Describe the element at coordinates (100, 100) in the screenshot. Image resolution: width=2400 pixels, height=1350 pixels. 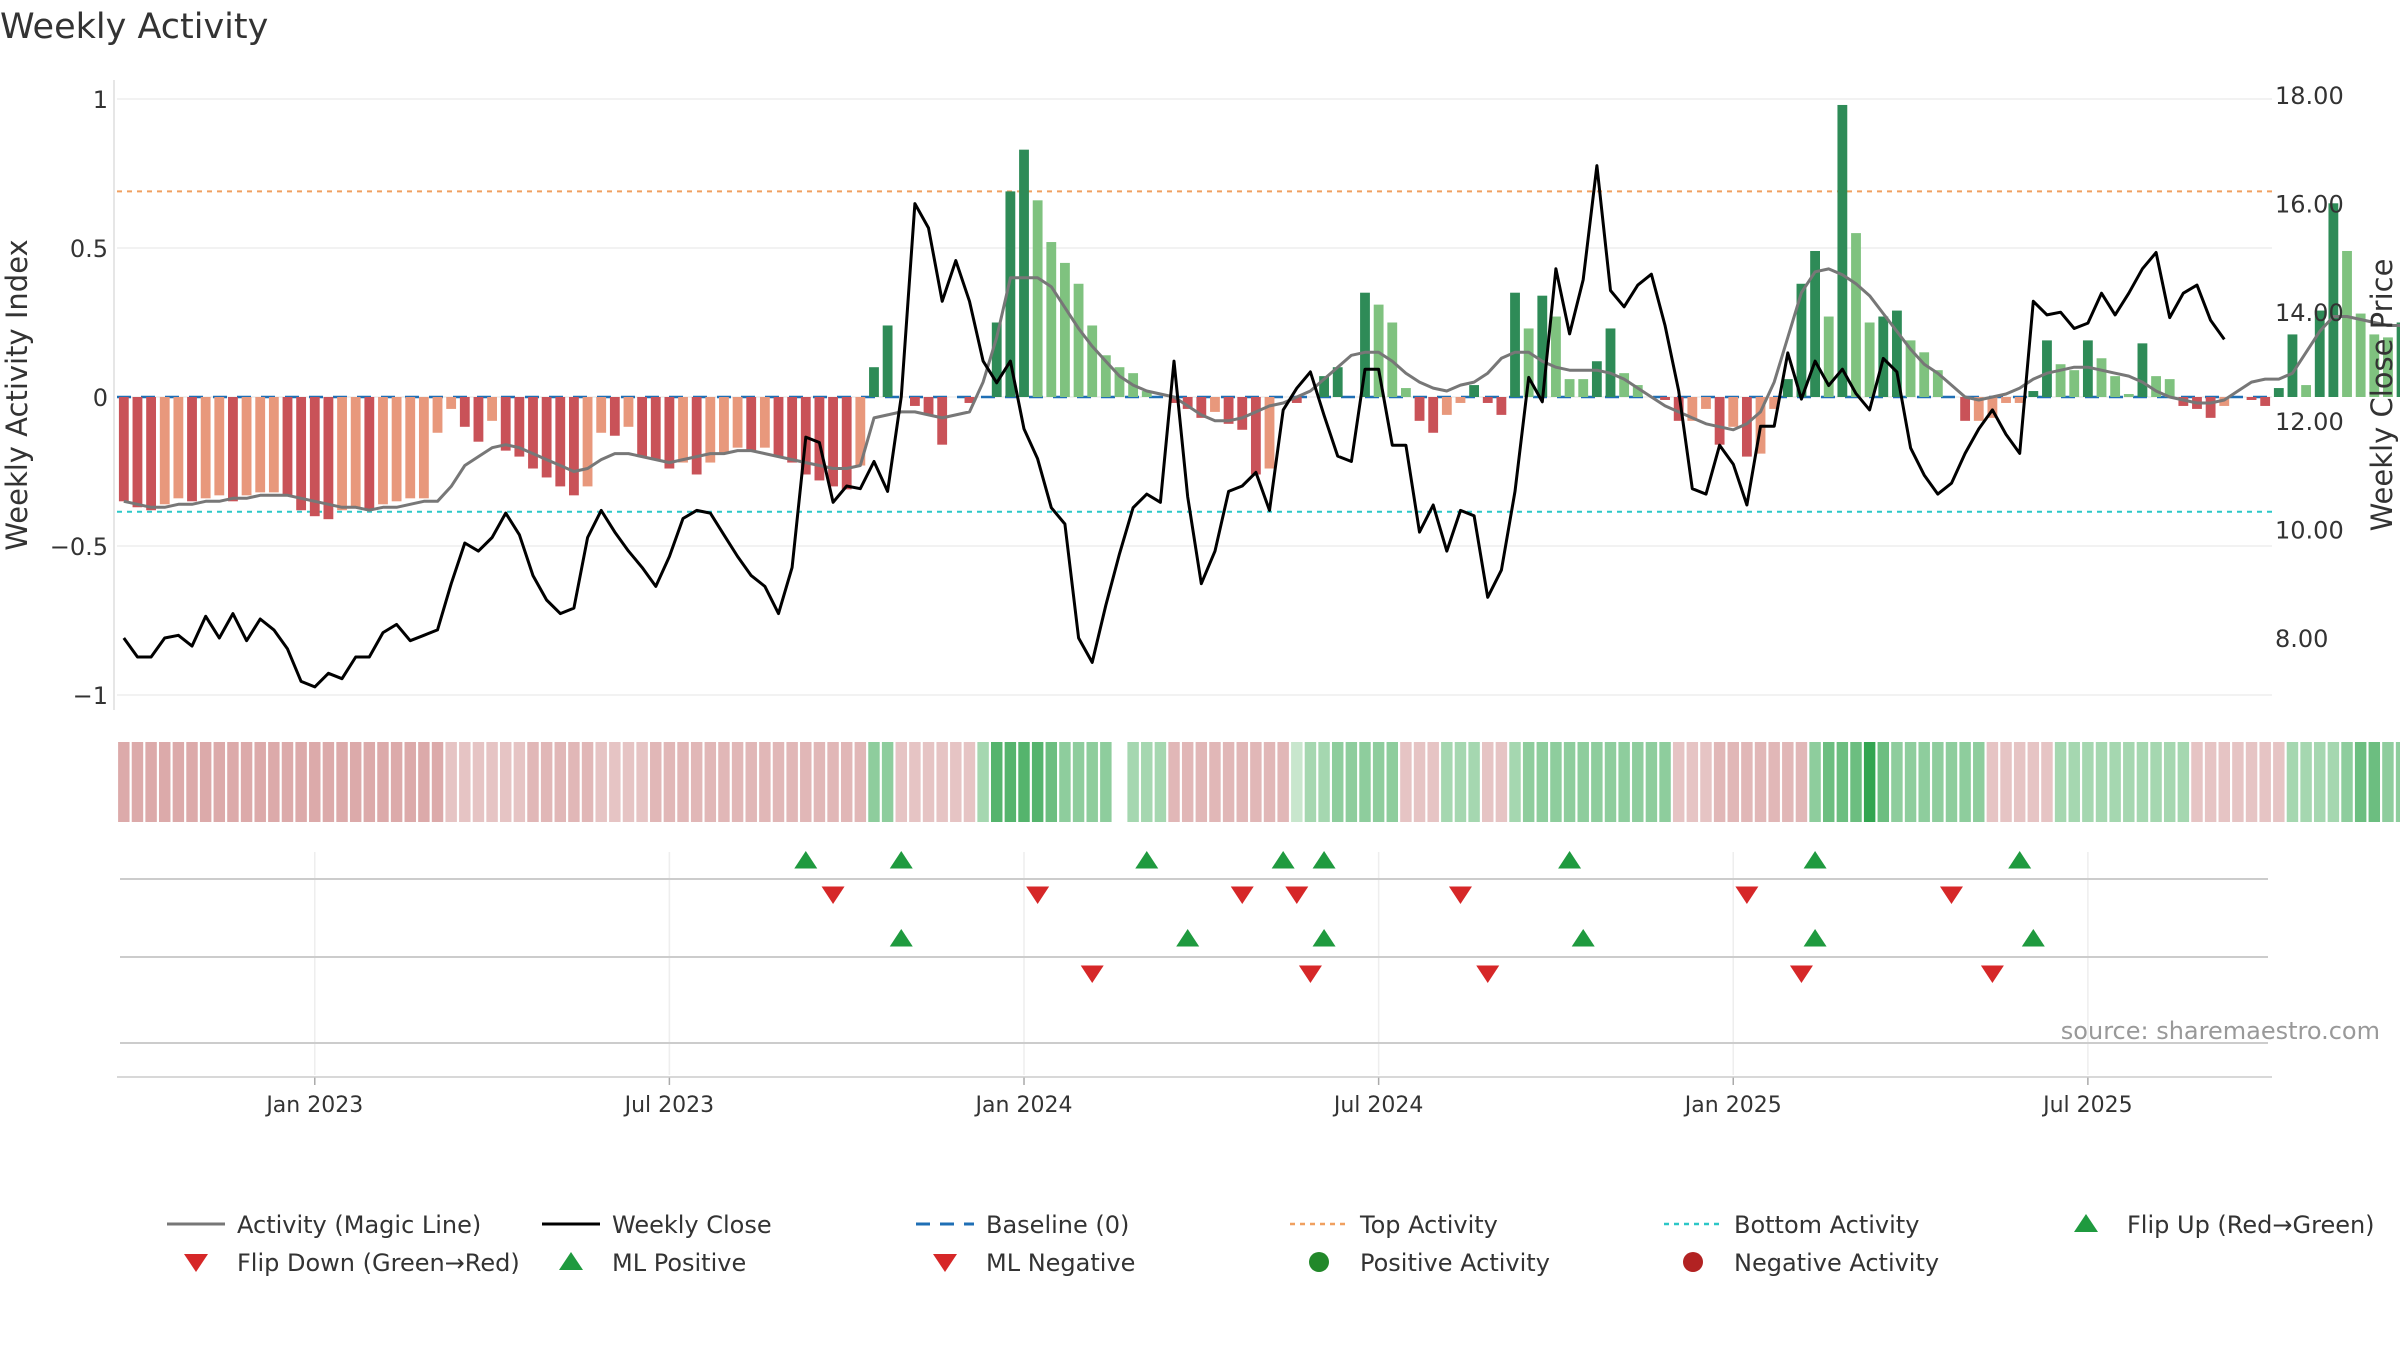
I see `y-left-tick-label: 1` at that location.